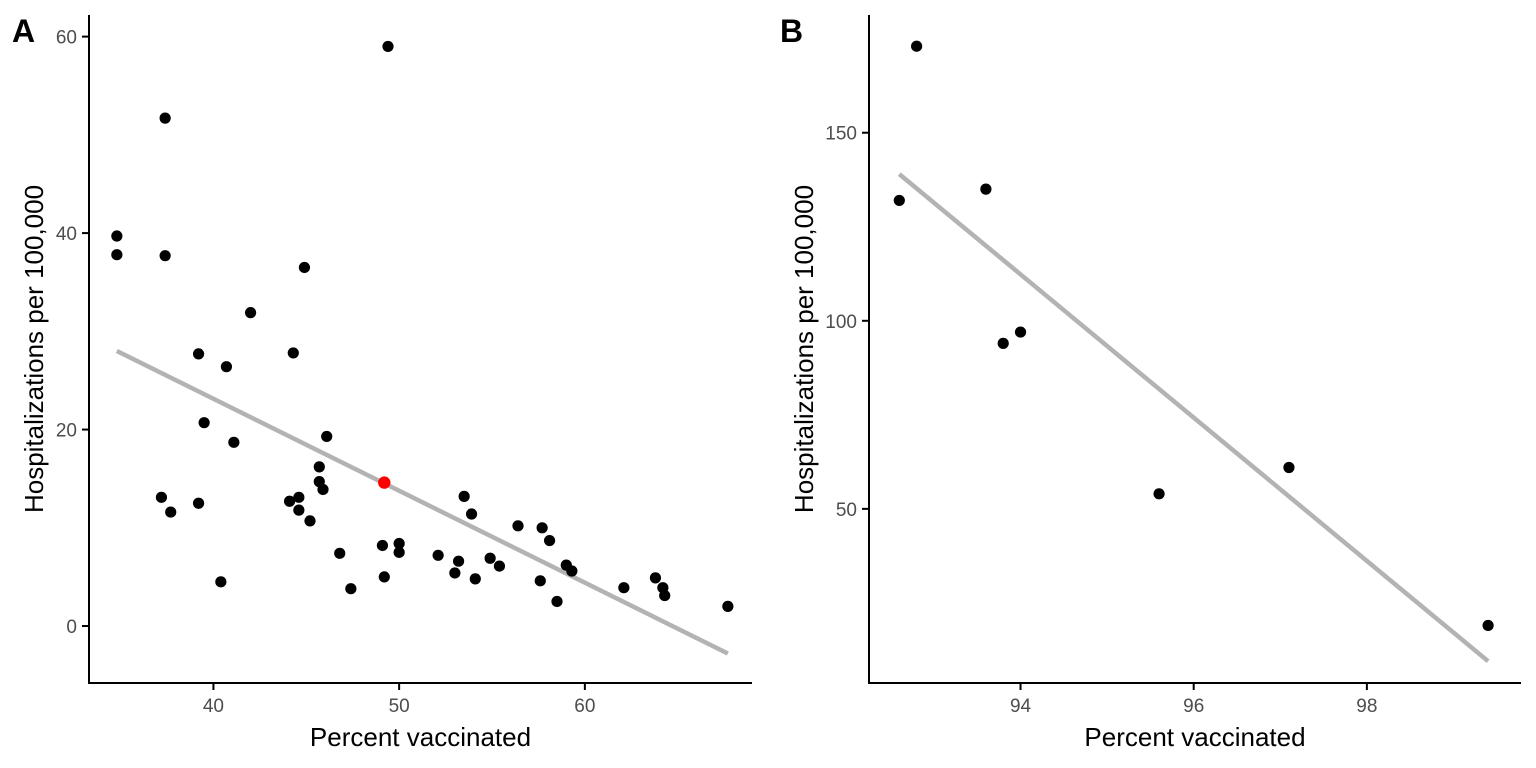 This screenshot has height=768, width=1536. What do you see at coordinates (791, 31) in the screenshot?
I see `panel-label: B` at bounding box center [791, 31].